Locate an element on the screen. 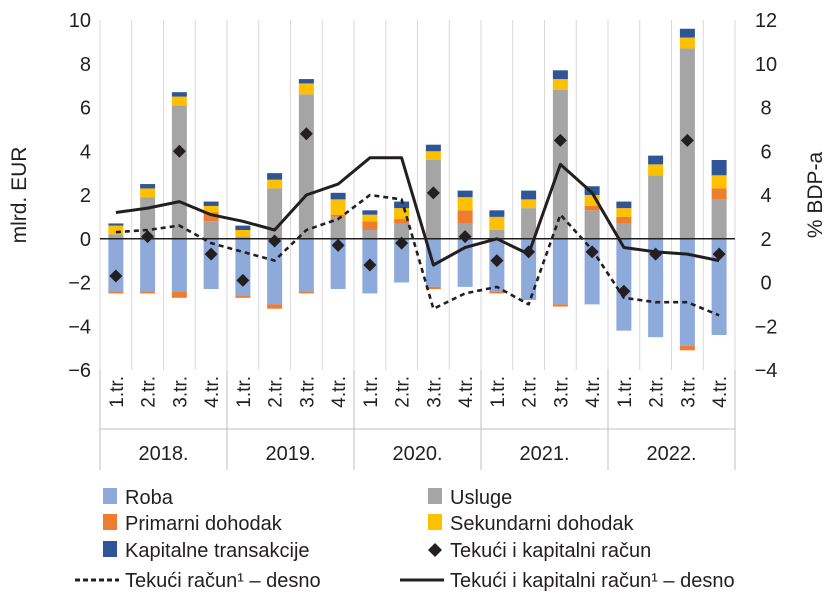 The height and width of the screenshot is (600, 840). legend-label: Tekući račun¹ – desno is located at coordinates (223, 581).